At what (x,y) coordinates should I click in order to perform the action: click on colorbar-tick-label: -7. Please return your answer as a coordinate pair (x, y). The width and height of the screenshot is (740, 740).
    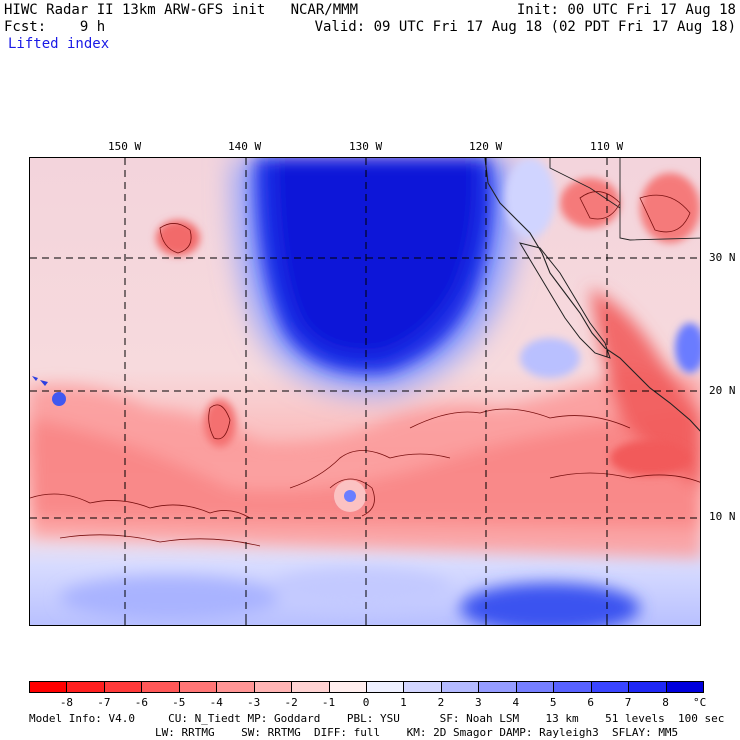
    Looking at the image, I should click on (104, 702).